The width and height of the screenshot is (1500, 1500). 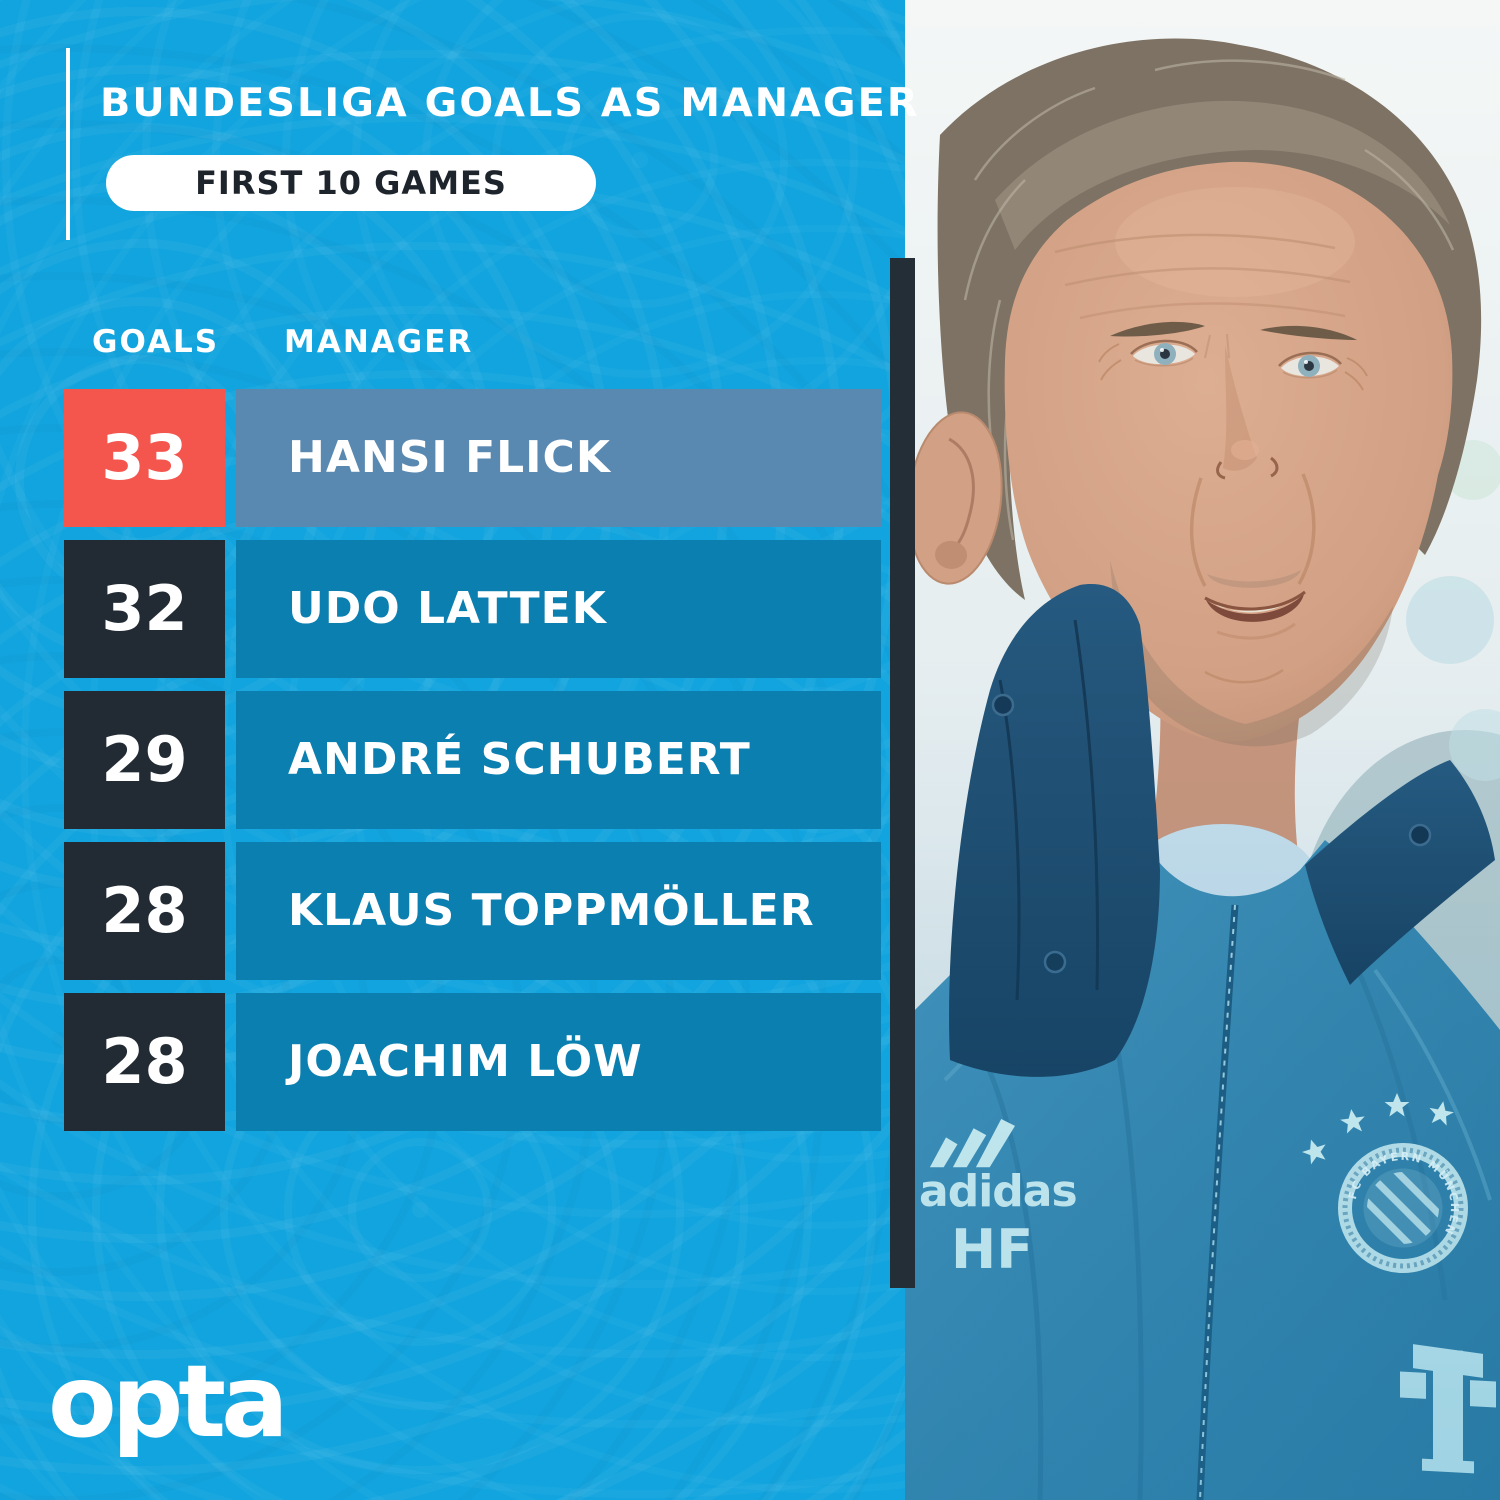 What do you see at coordinates (558, 609) in the screenshot?
I see `manager-name: UDO LATTEK` at bounding box center [558, 609].